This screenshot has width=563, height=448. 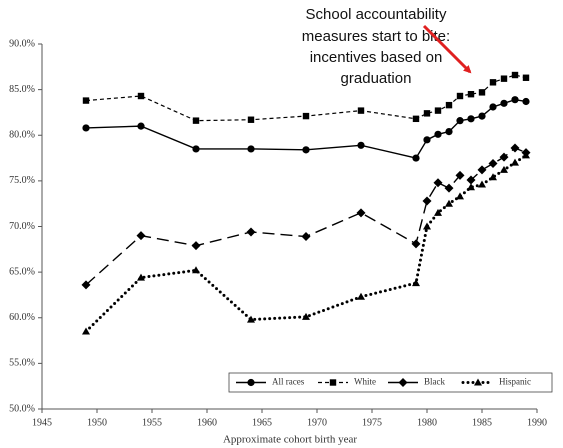 What do you see at coordinates (22, 408) in the screenshot?
I see `y-tick-label: 50.0%` at bounding box center [22, 408].